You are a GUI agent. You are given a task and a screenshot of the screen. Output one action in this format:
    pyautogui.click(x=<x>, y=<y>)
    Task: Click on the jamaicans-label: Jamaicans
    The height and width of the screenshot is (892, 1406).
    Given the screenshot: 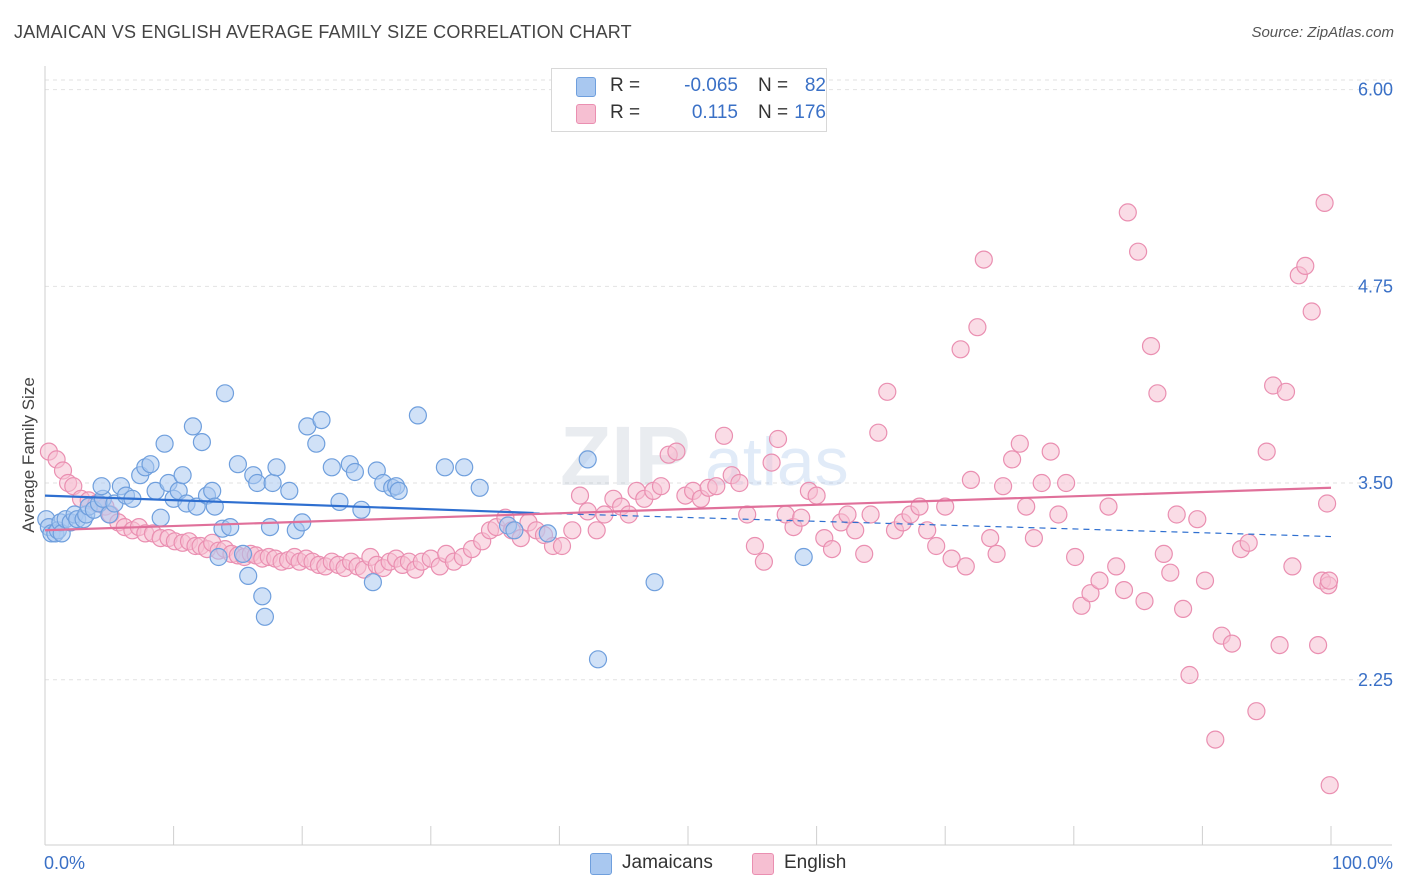 What is the action you would take?
    pyautogui.click(x=667, y=862)
    